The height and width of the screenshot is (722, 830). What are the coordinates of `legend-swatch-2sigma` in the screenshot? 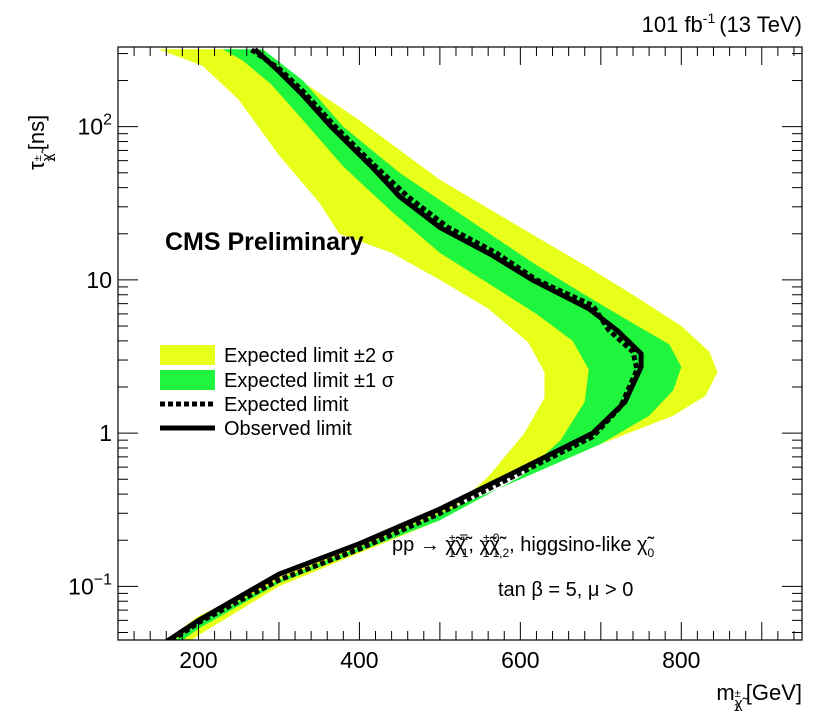 It's located at (187, 355).